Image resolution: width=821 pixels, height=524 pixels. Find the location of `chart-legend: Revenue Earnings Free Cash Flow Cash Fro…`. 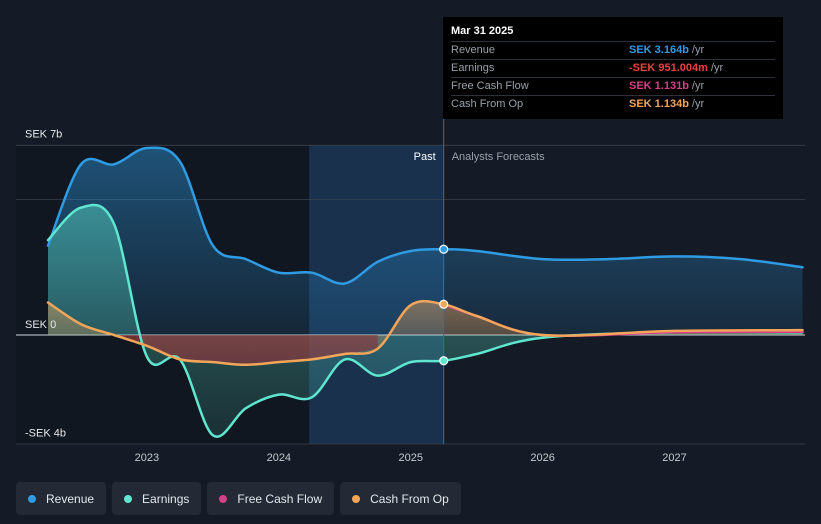

chart-legend: Revenue Earnings Free Cash Flow Cash Fro… is located at coordinates (241, 498).